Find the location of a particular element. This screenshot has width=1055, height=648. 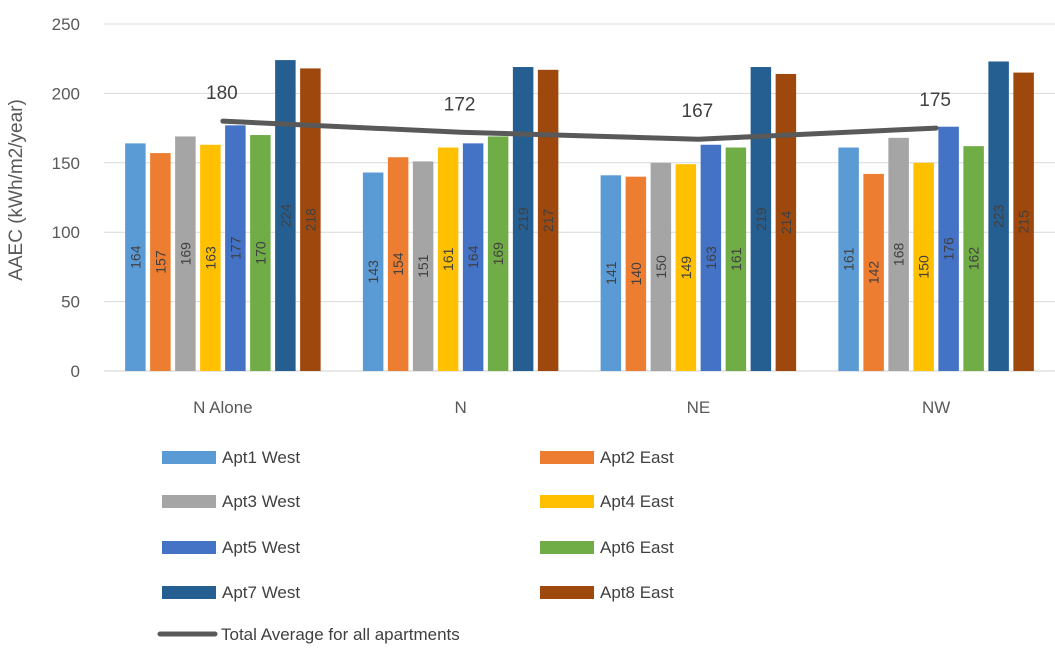

data-label: 214 is located at coordinates (786, 223).